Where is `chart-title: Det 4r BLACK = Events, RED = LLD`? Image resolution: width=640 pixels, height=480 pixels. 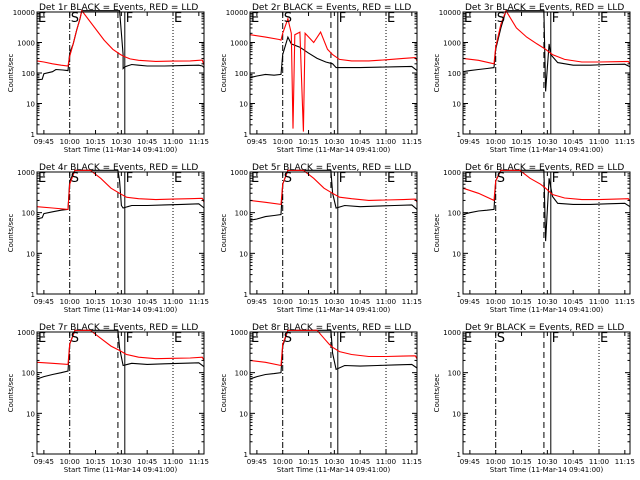
chart-title: Det 4r BLACK = Events, RED = LLD is located at coordinates (118, 168).